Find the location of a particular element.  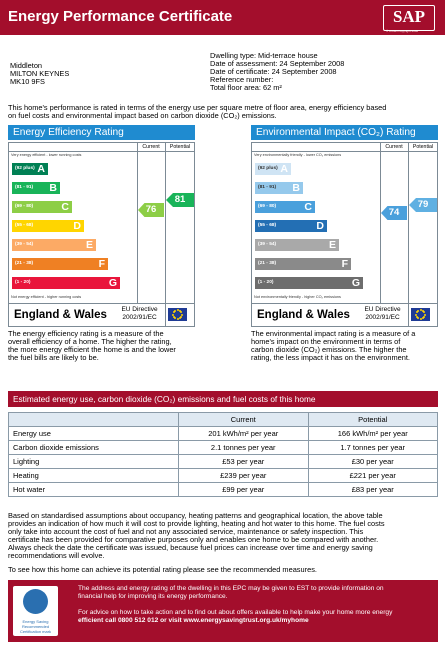

address-line: MK10 9FS is located at coordinates (27, 81).